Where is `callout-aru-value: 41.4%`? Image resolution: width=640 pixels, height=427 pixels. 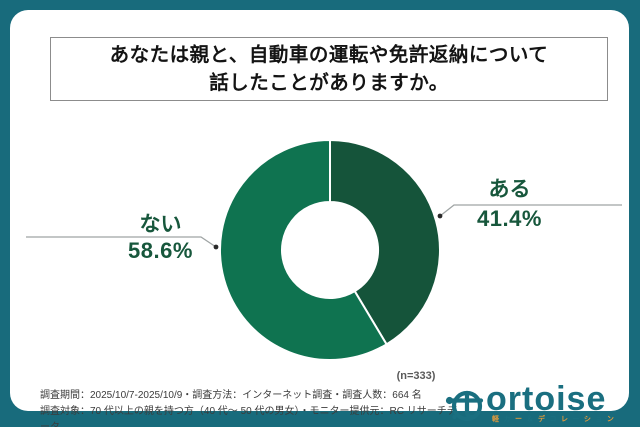
callout-aru-value: 41.4% is located at coordinates (509, 218).